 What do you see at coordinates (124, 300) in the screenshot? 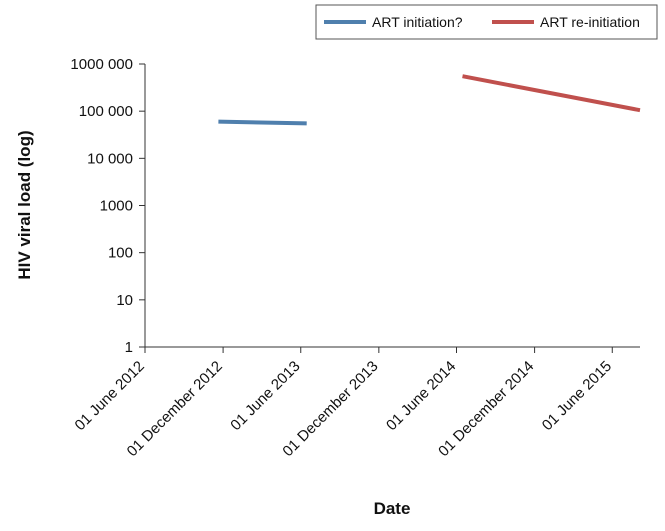
I see `y-tick-label: 10` at bounding box center [124, 300].